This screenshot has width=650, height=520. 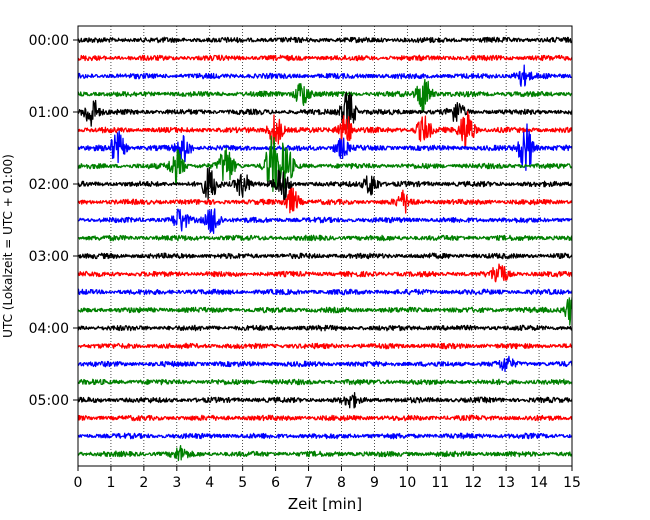 What do you see at coordinates (78, 483) in the screenshot?
I see `x-tick-label: 0` at bounding box center [78, 483].